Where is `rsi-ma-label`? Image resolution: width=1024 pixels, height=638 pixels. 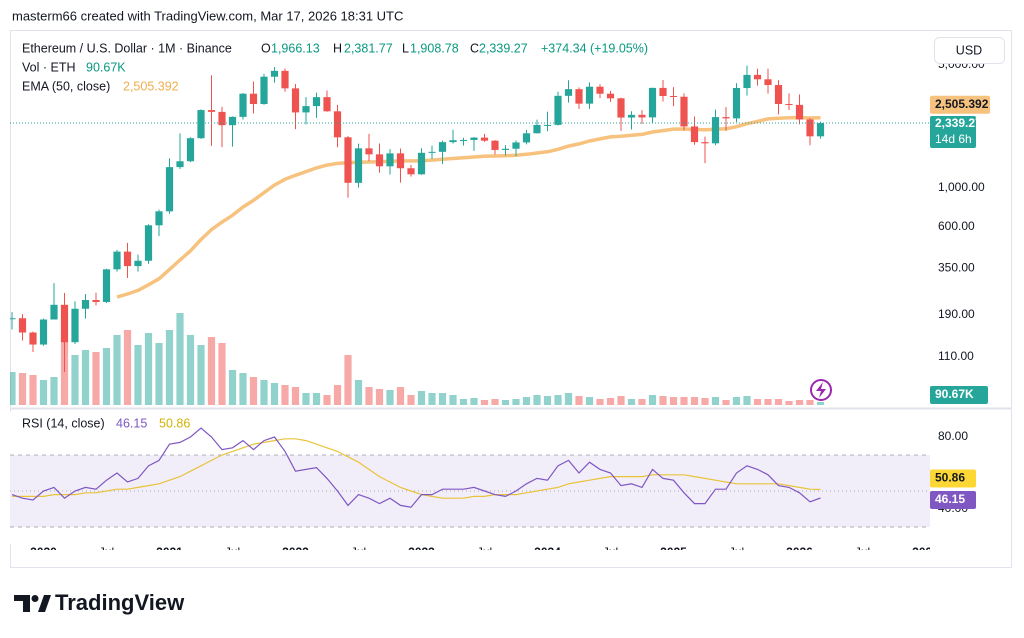
rsi-ma-label is located at coordinates (953, 478).